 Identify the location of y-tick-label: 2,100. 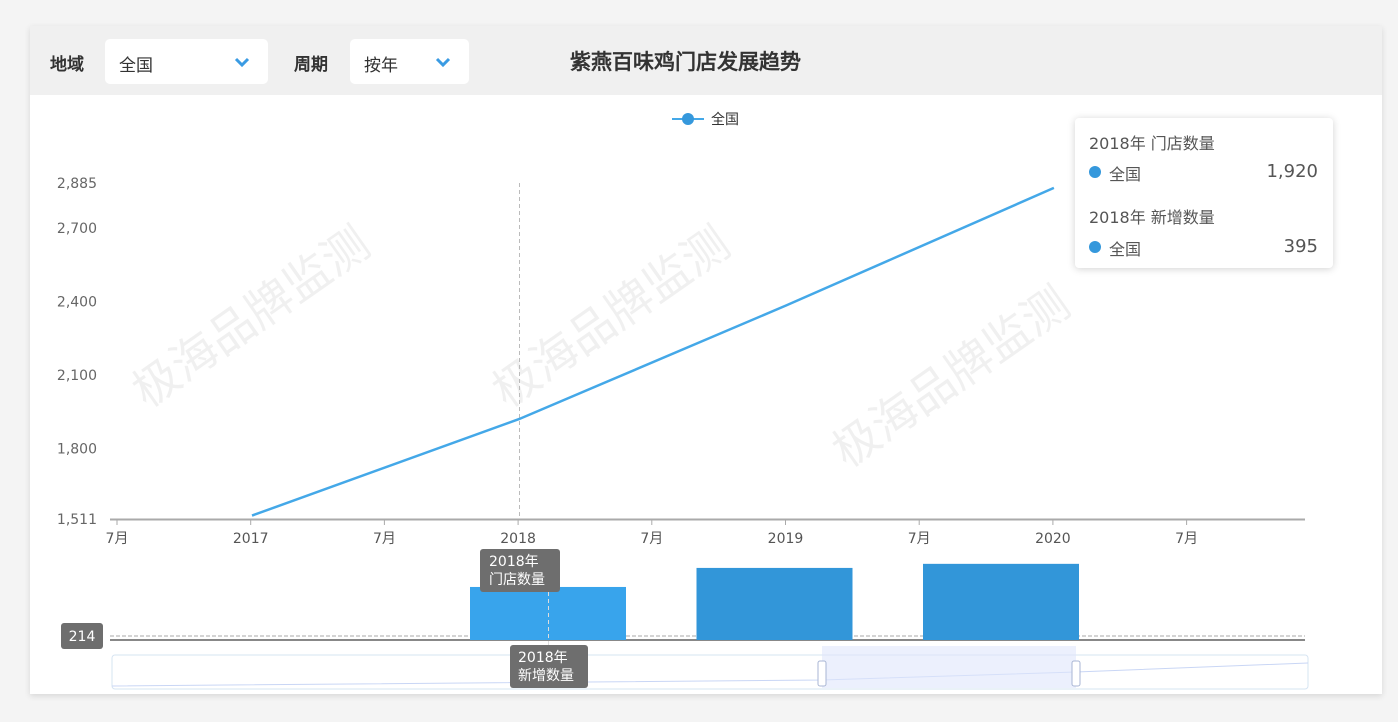
(77, 376).